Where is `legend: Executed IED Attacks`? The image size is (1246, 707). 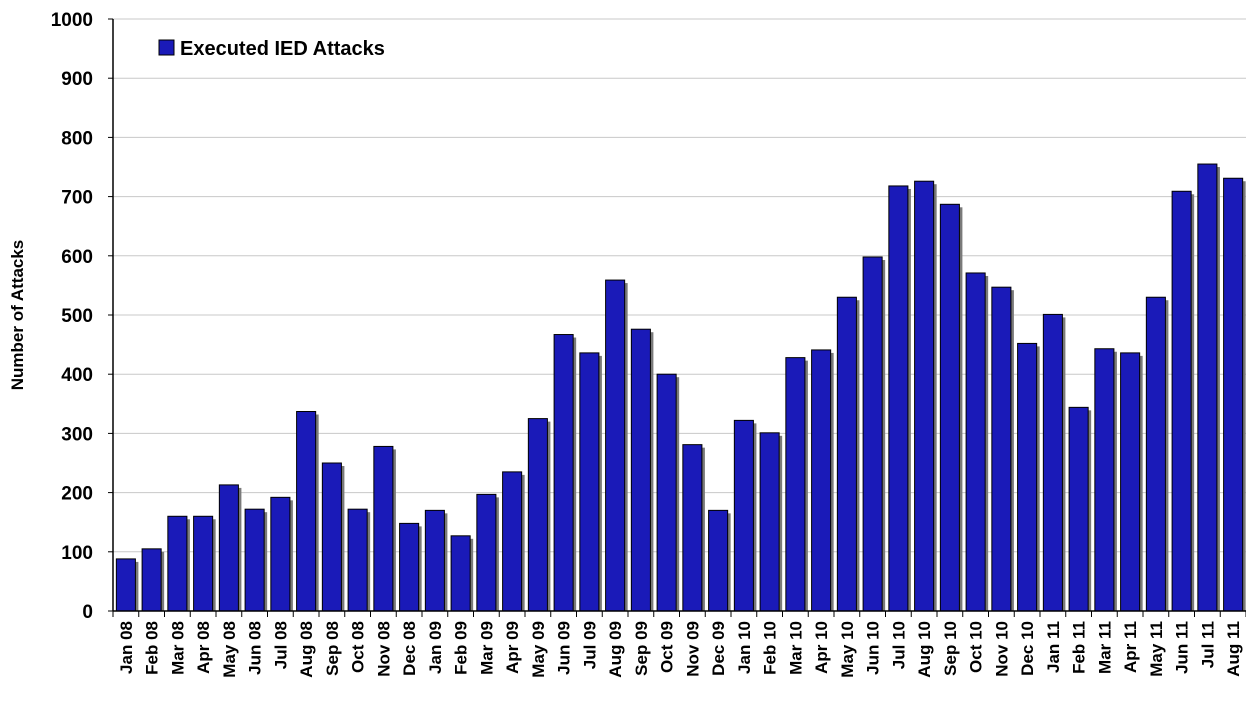
legend: Executed IED Attacks is located at coordinates (271, 49).